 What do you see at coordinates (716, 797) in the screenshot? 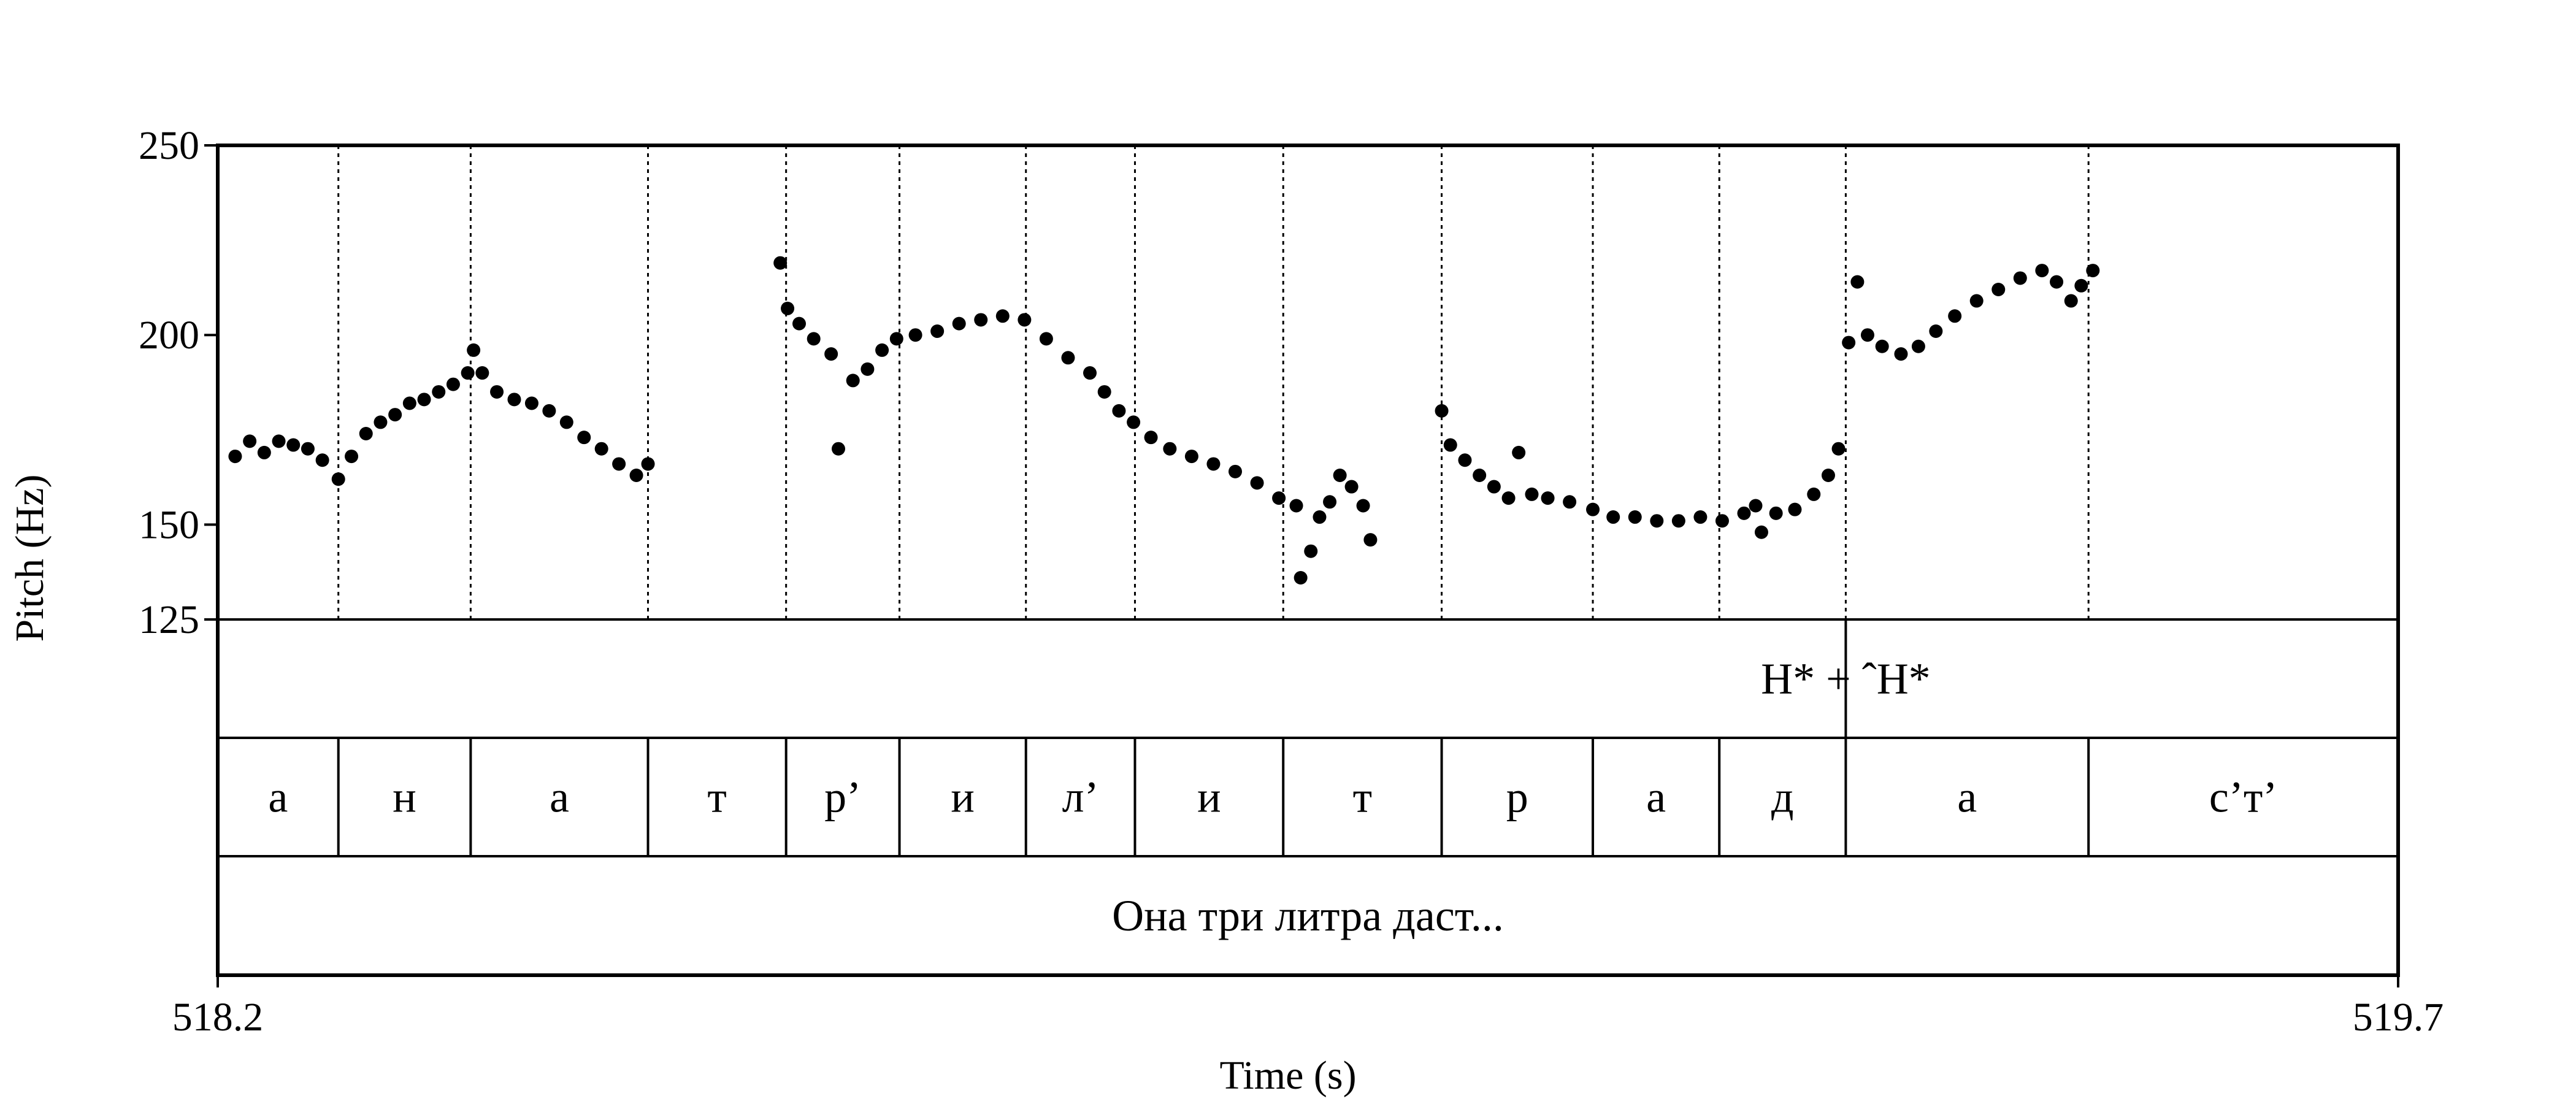
I see `segment-label: т` at bounding box center [716, 797].